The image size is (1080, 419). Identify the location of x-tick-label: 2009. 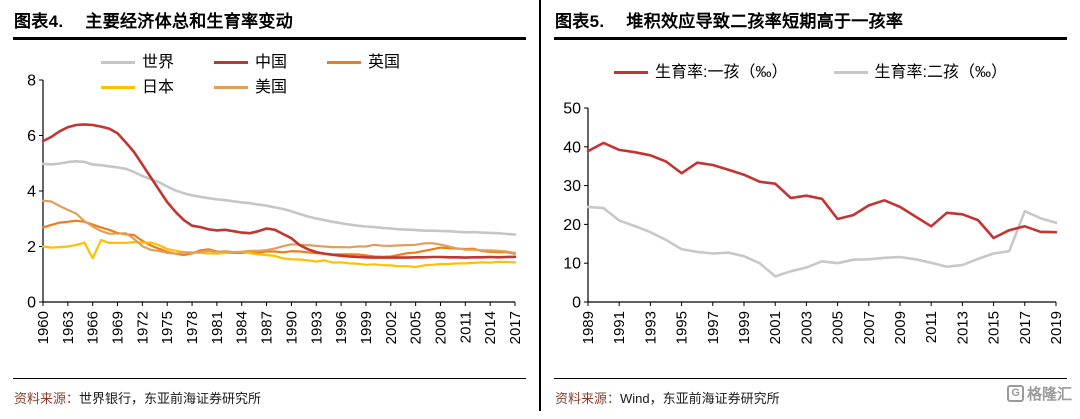
(900, 327).